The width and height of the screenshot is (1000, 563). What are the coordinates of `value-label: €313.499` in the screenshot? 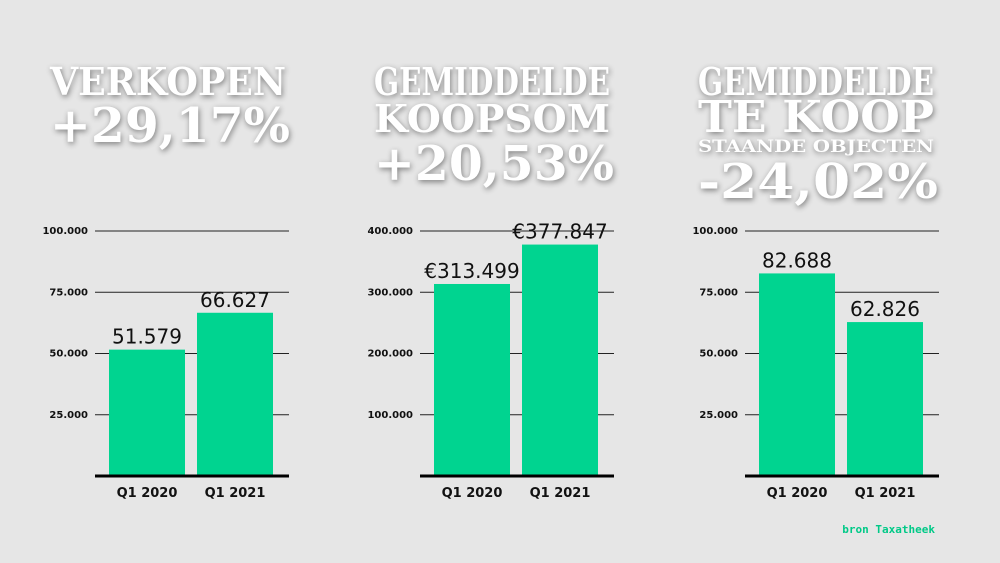 It's located at (471, 271).